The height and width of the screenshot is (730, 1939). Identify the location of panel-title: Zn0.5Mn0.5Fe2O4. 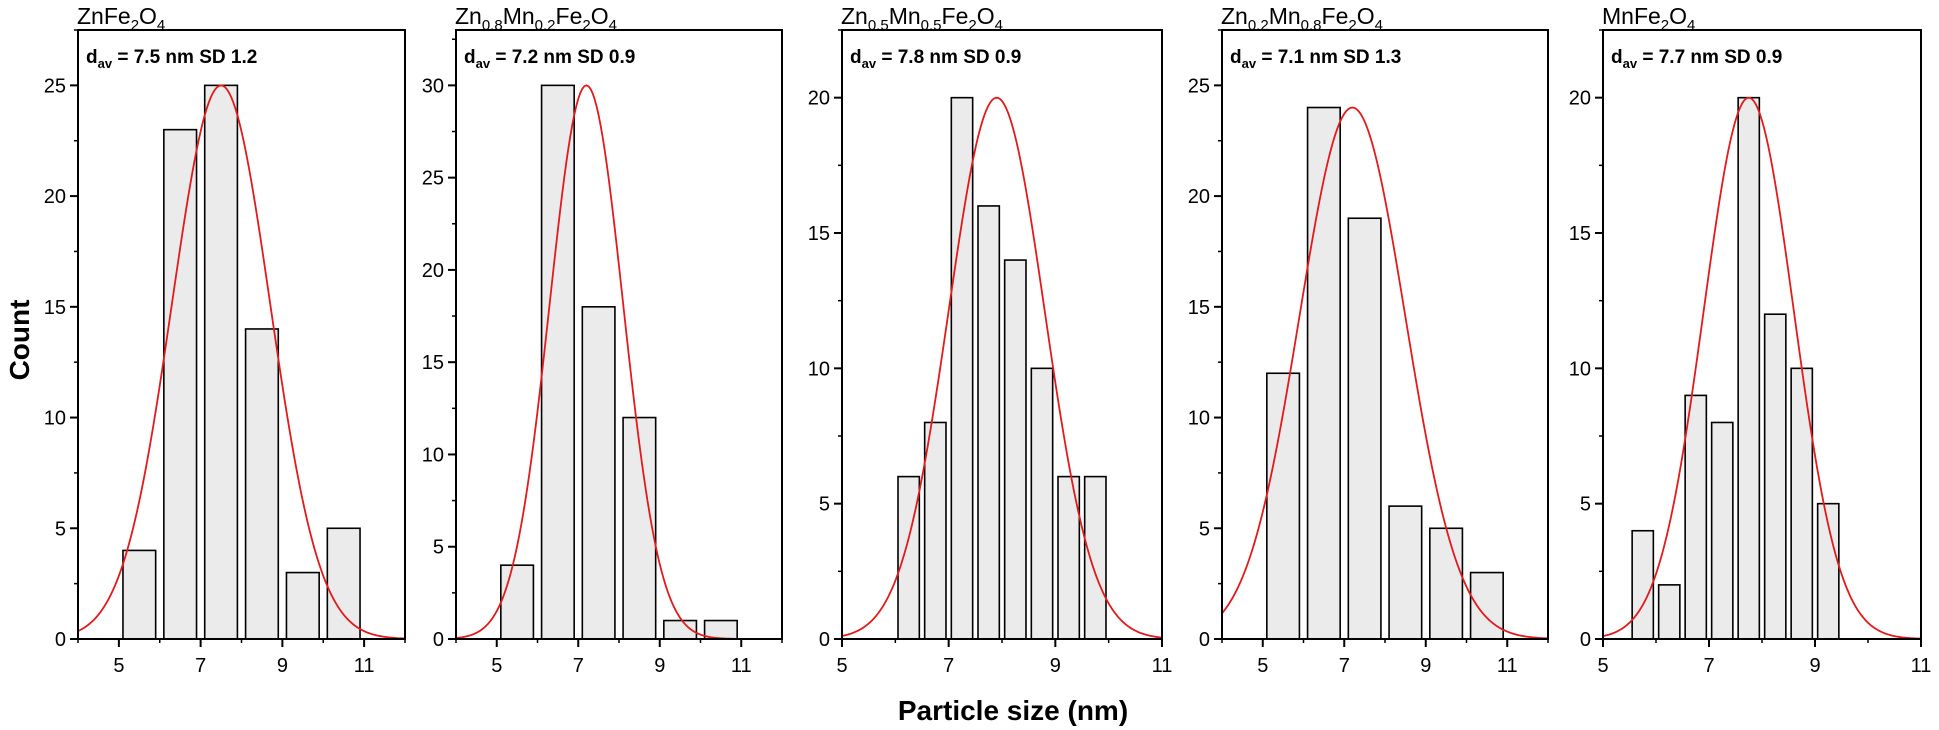
(922, 18).